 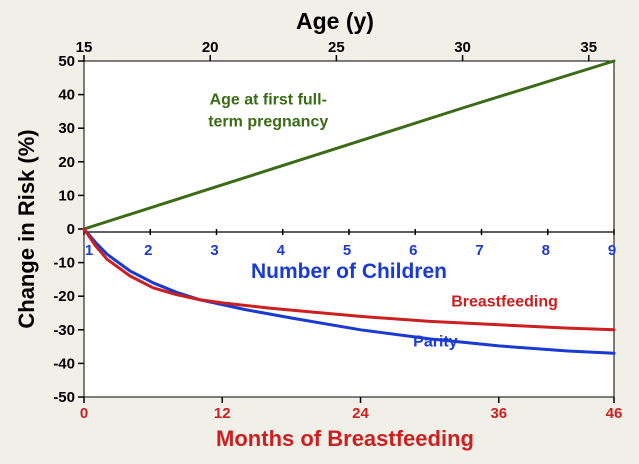 I want to click on top-tick-label: 25, so click(x=336, y=47).